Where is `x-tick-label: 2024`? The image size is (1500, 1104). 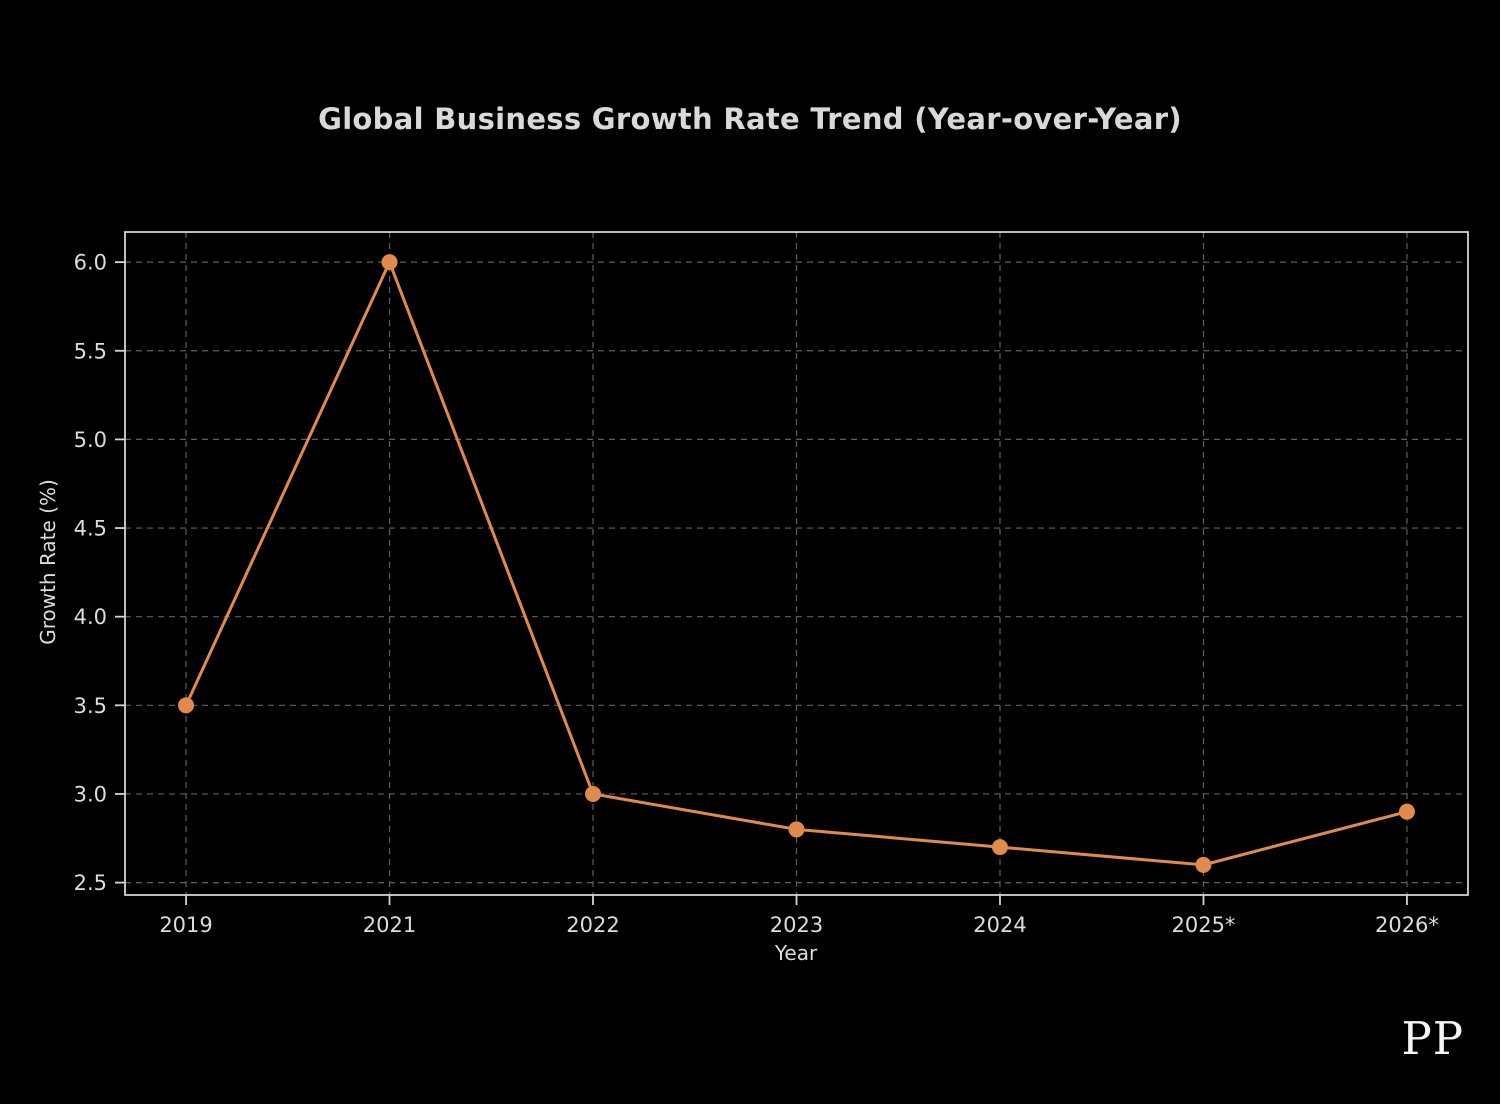 x-tick-label: 2024 is located at coordinates (999, 925).